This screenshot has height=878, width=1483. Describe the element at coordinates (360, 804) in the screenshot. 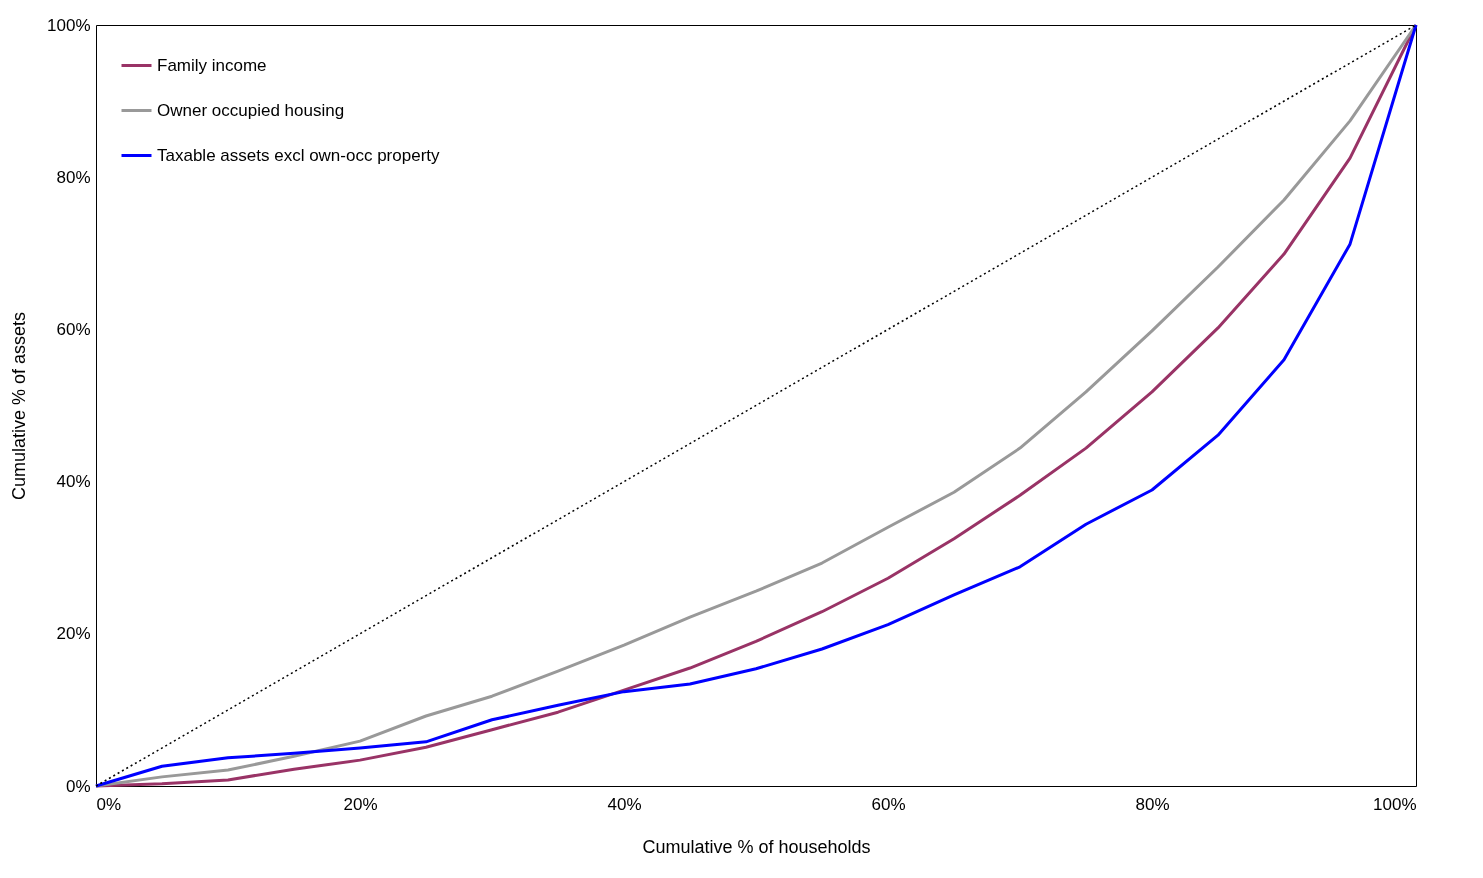

I see `x-tick-label: 20%` at that location.